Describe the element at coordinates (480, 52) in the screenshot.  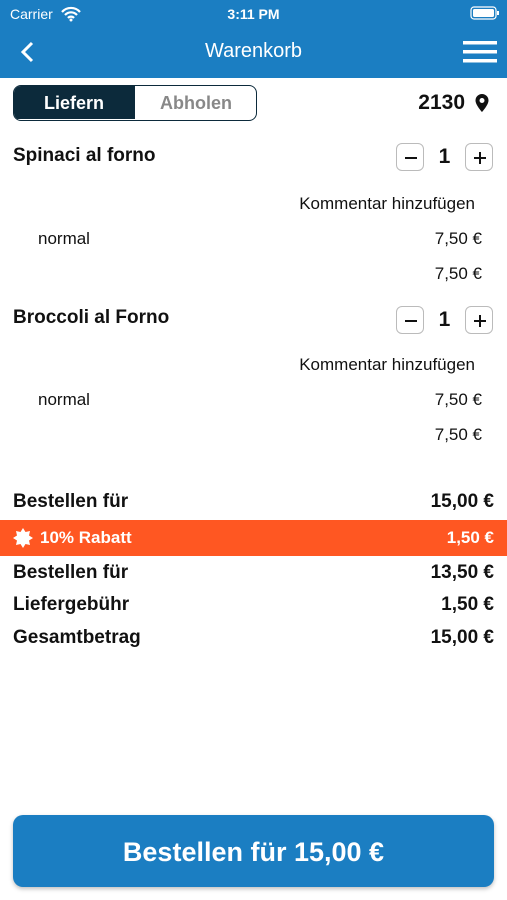
I see `menu-button` at that location.